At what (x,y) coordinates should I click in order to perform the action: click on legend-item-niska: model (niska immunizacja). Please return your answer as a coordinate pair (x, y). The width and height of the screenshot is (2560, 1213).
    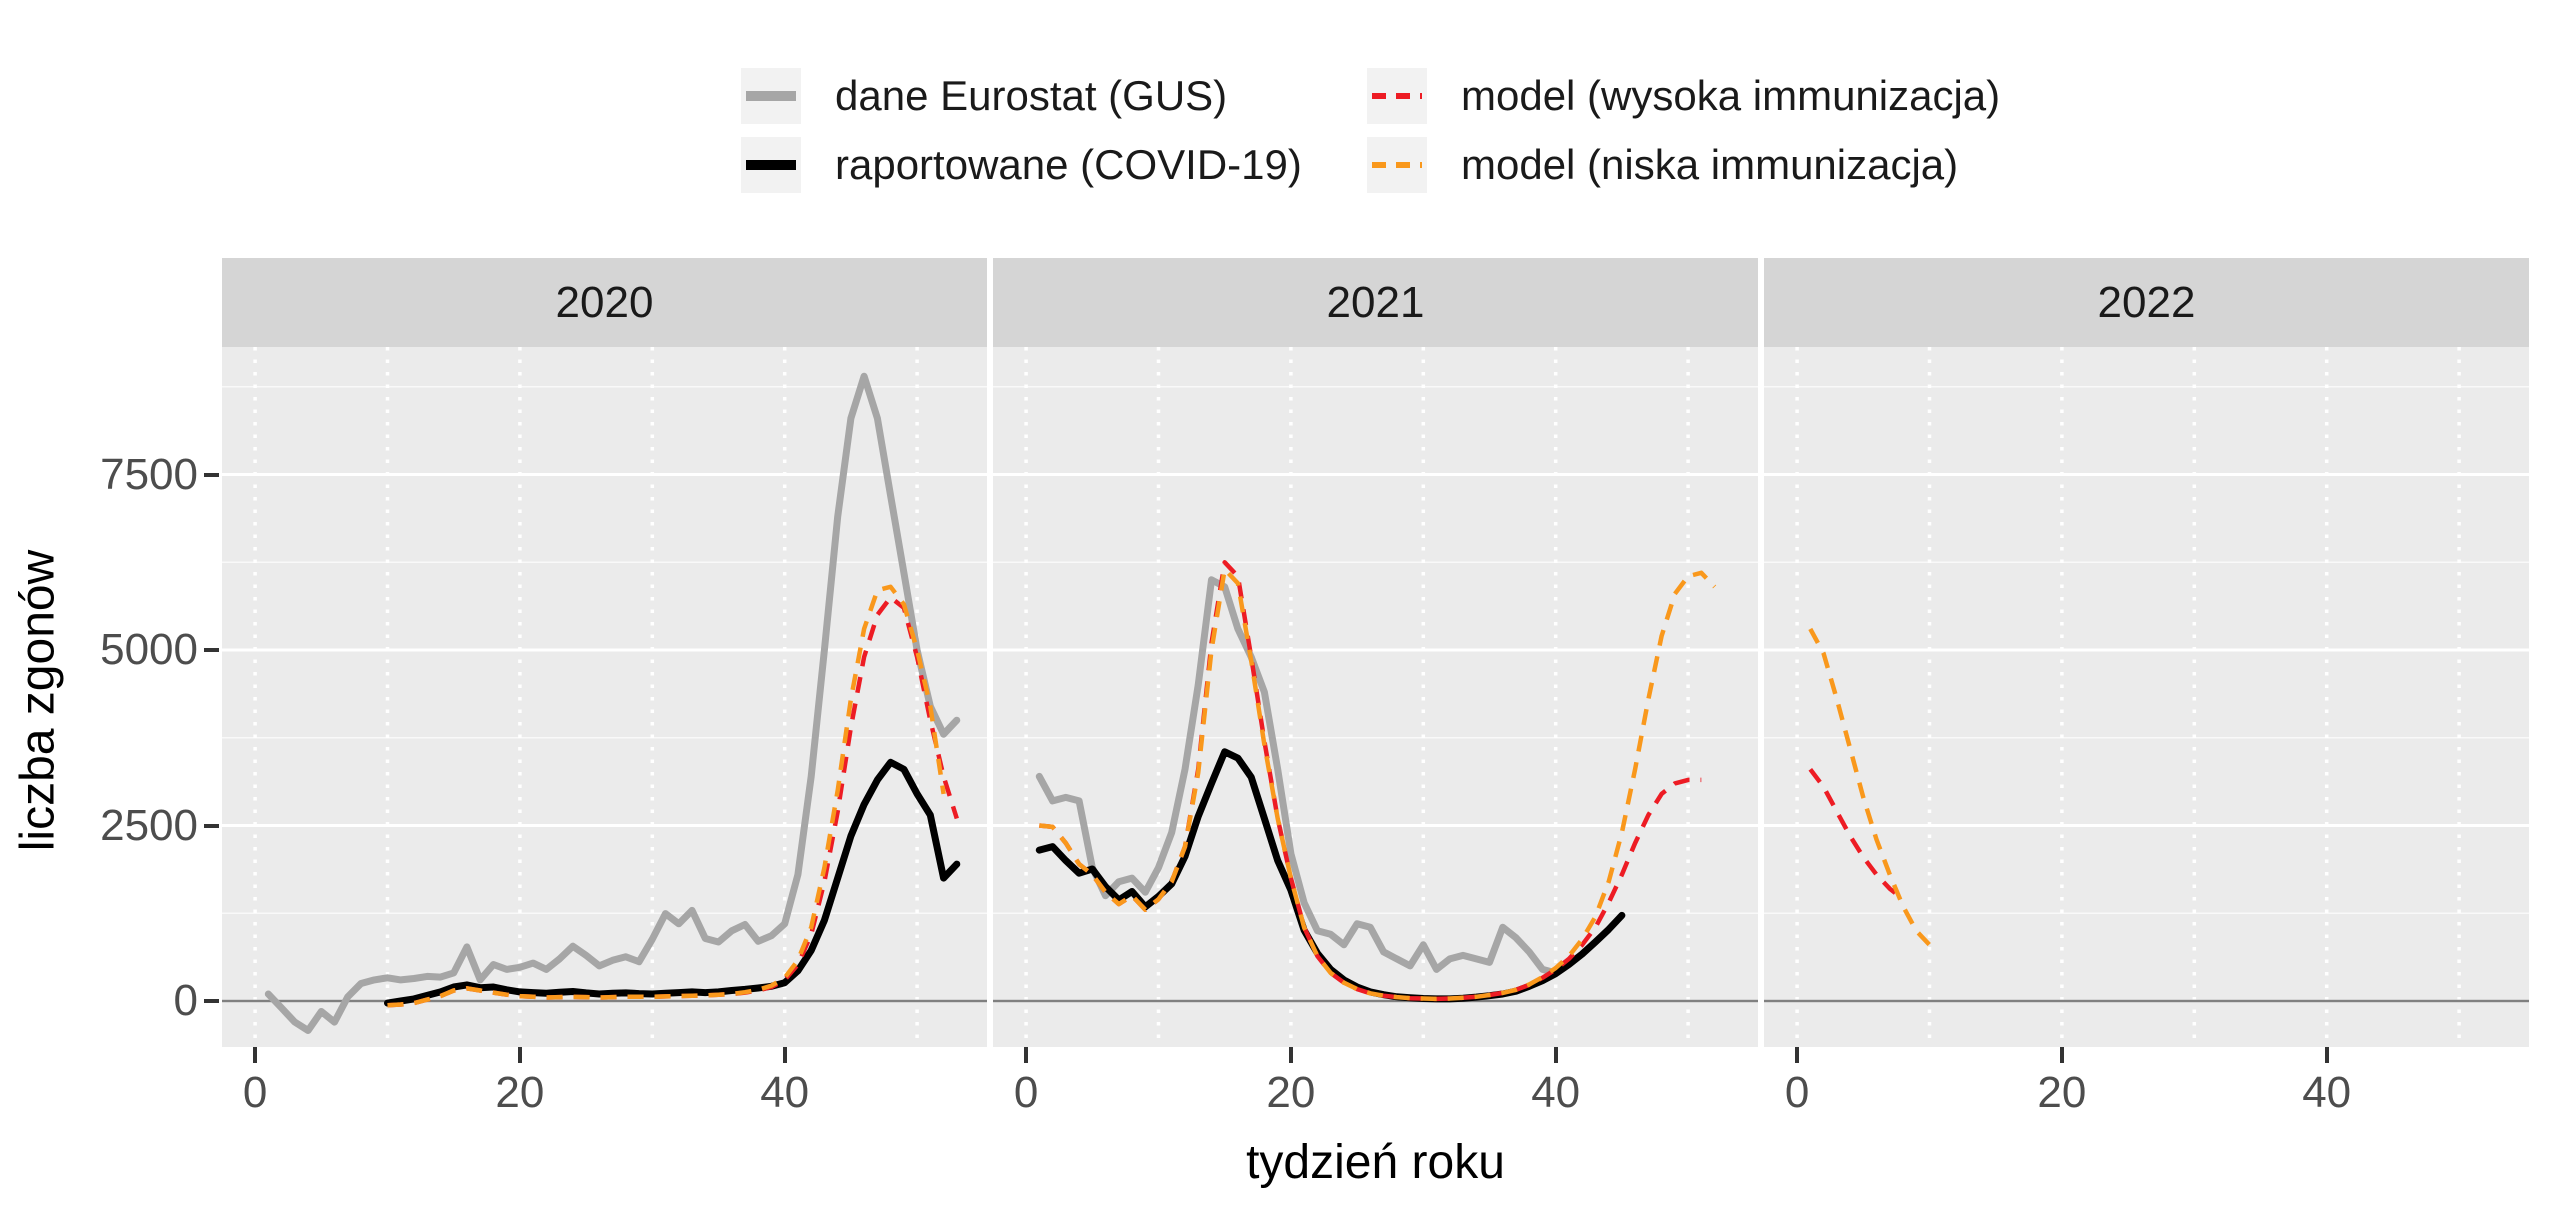
    Looking at the image, I should click on (1662, 165).